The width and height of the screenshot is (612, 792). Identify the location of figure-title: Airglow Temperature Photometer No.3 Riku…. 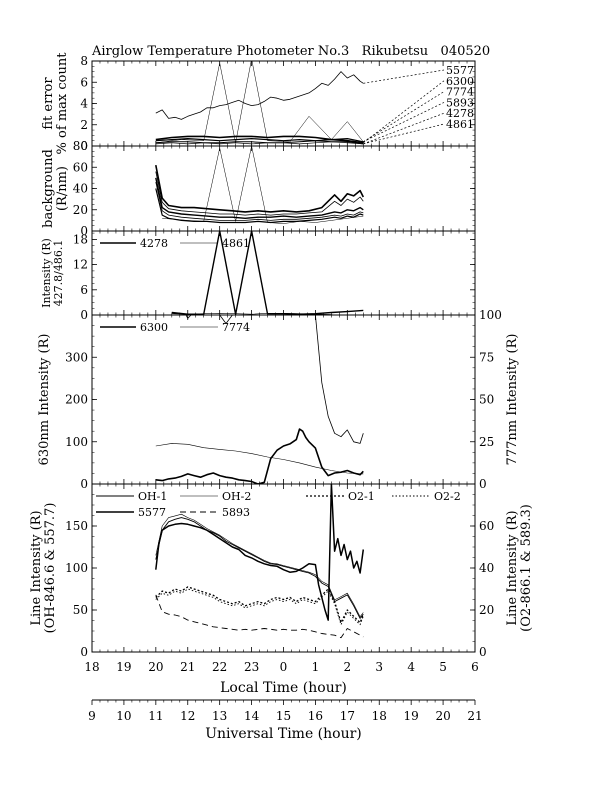
(290, 51).